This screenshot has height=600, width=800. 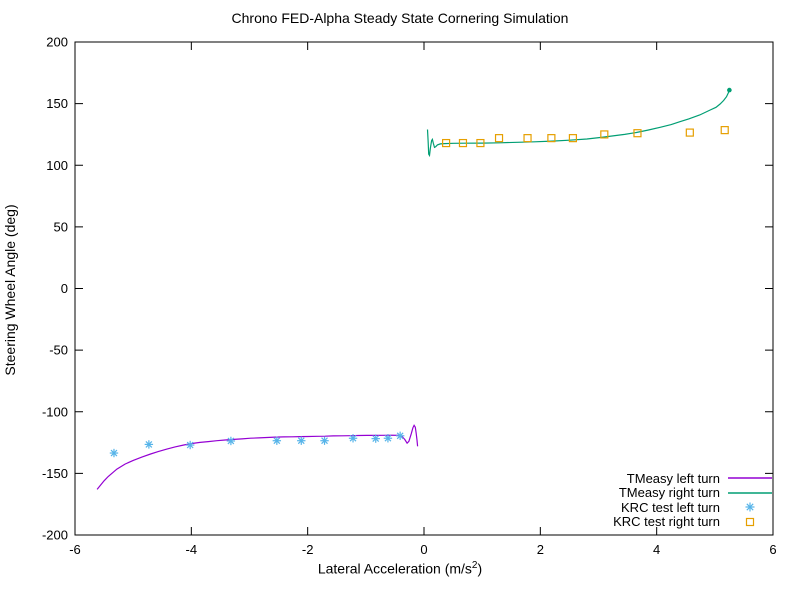 I want to click on x-tick-label: -6, so click(x=75, y=549).